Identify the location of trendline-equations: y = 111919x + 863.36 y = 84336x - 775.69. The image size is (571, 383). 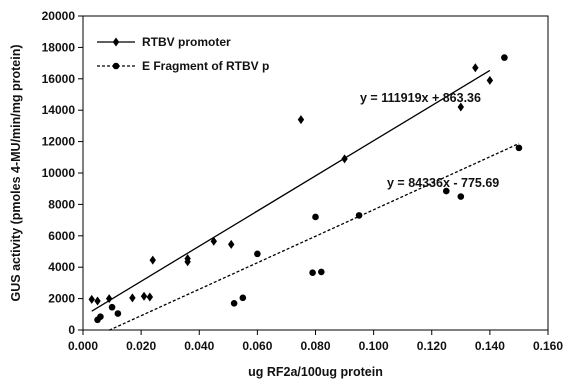
(429, 140).